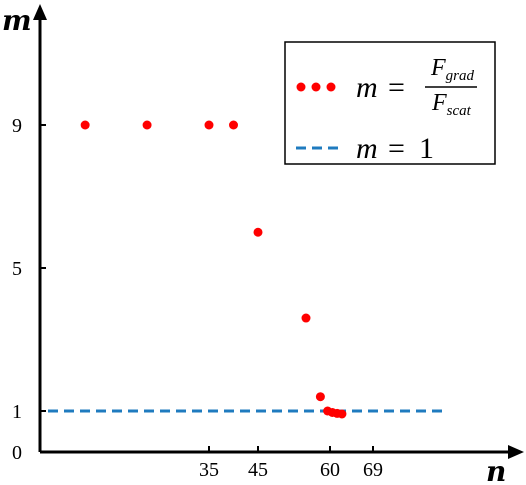  Describe the element at coordinates (438, 68) in the screenshot. I see `legend-fraction-numerator-main: F` at that location.